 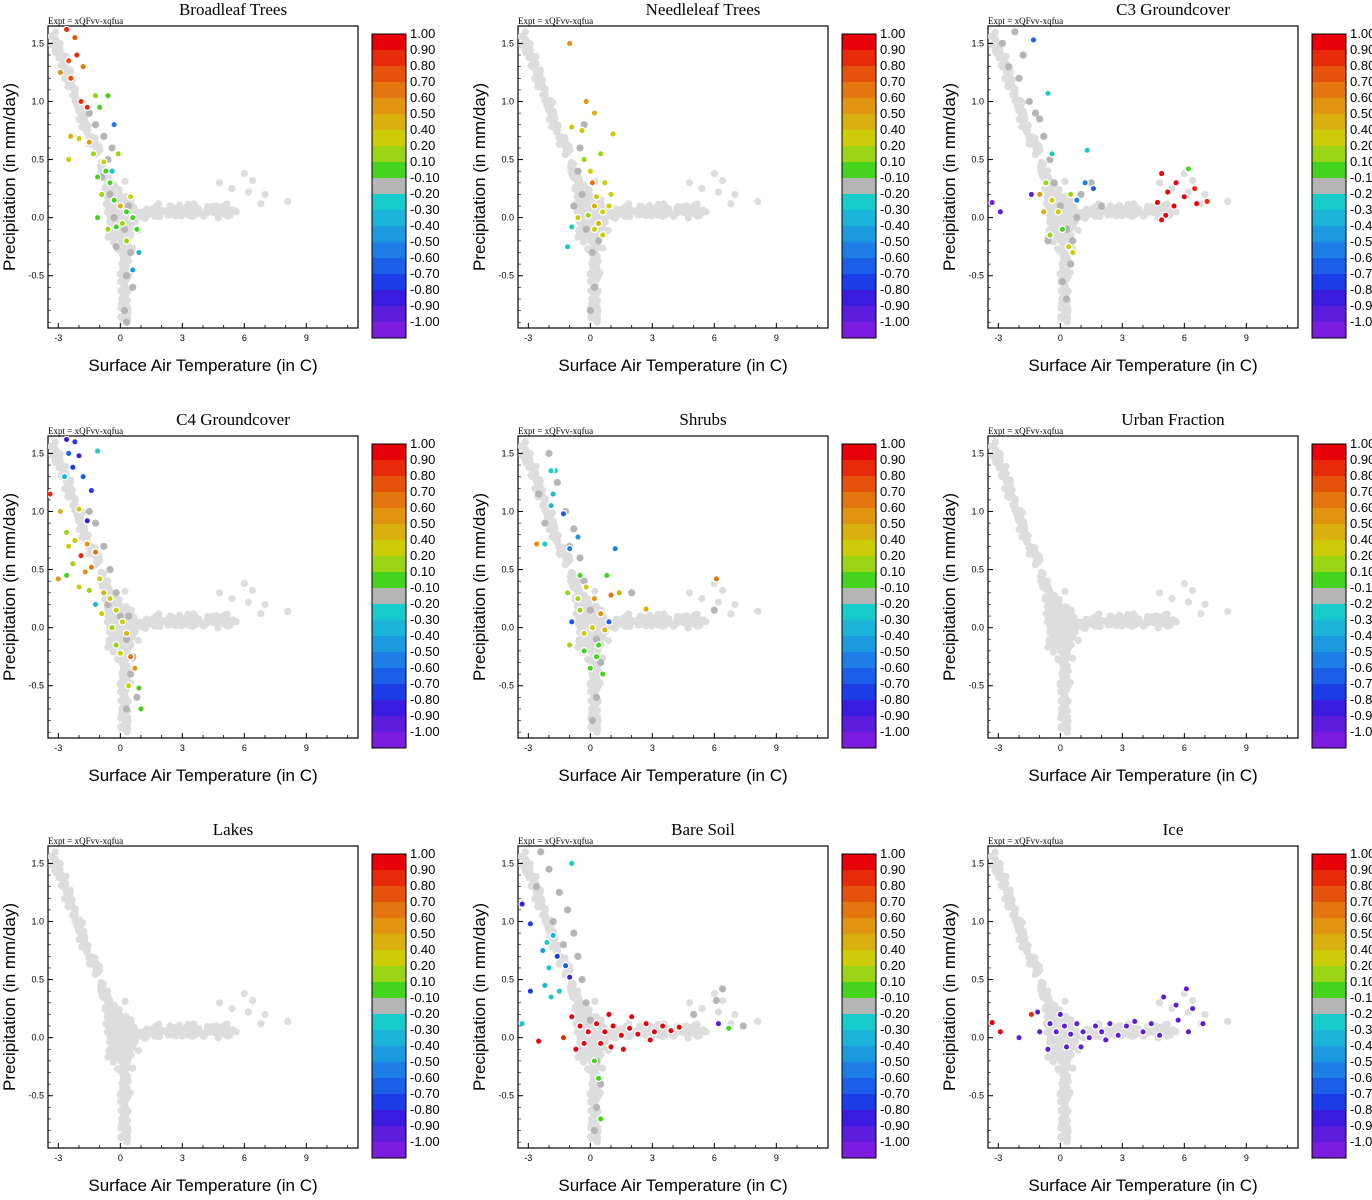 What do you see at coordinates (422, 555) in the screenshot?
I see `colorbar-label: 0.20` at bounding box center [422, 555].